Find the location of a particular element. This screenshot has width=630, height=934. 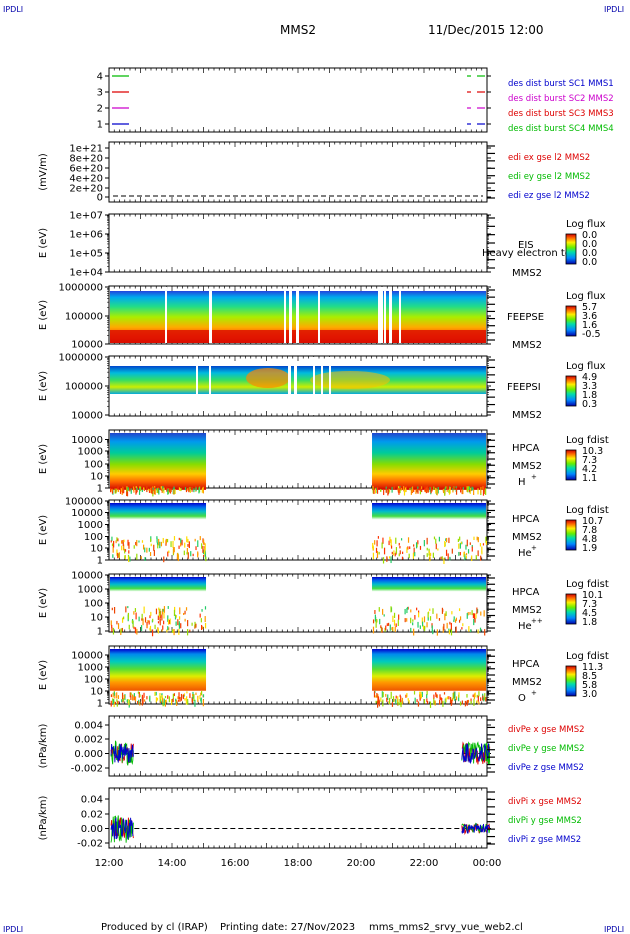

y-tick-label: 2e+20 is located at coordinates (86, 189).